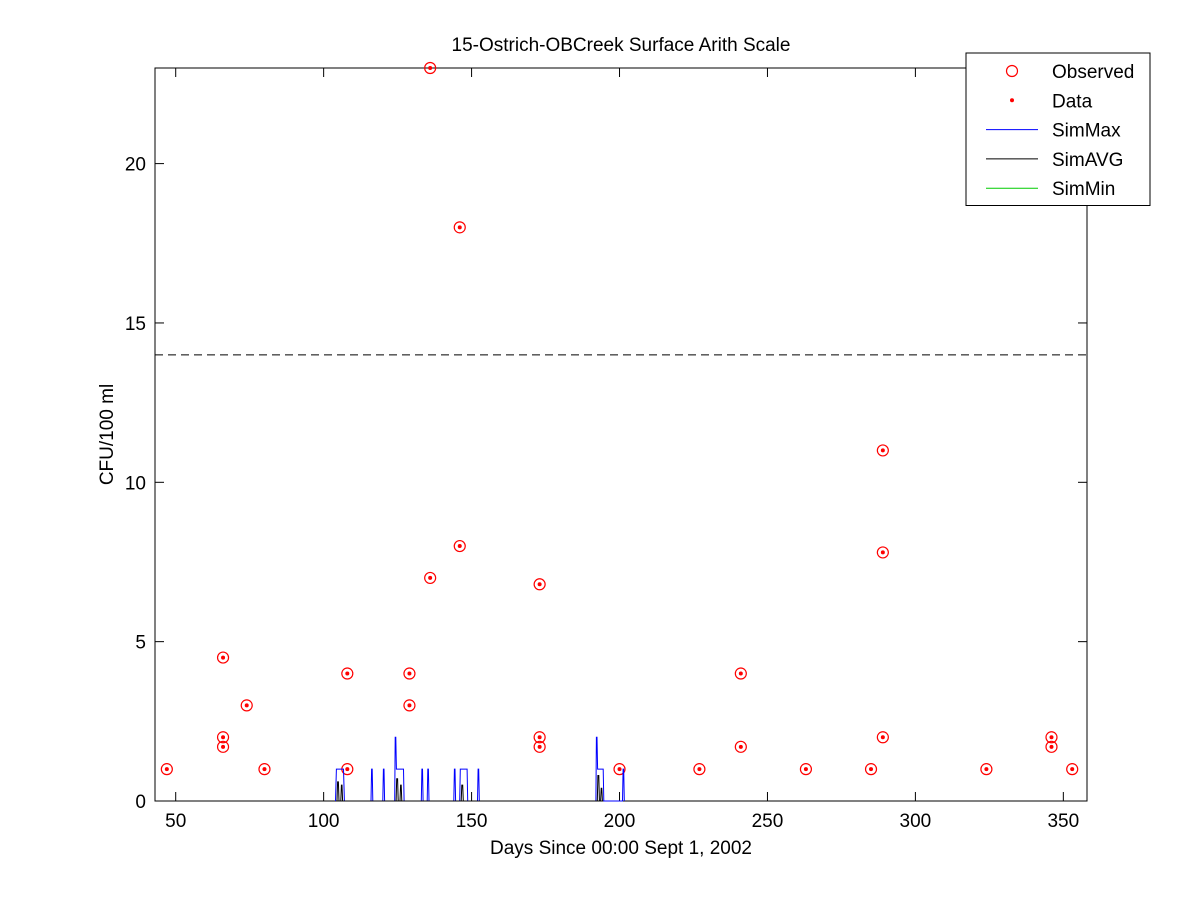  I want to click on y-axis-title: CFU/100 ml, so click(107, 434).